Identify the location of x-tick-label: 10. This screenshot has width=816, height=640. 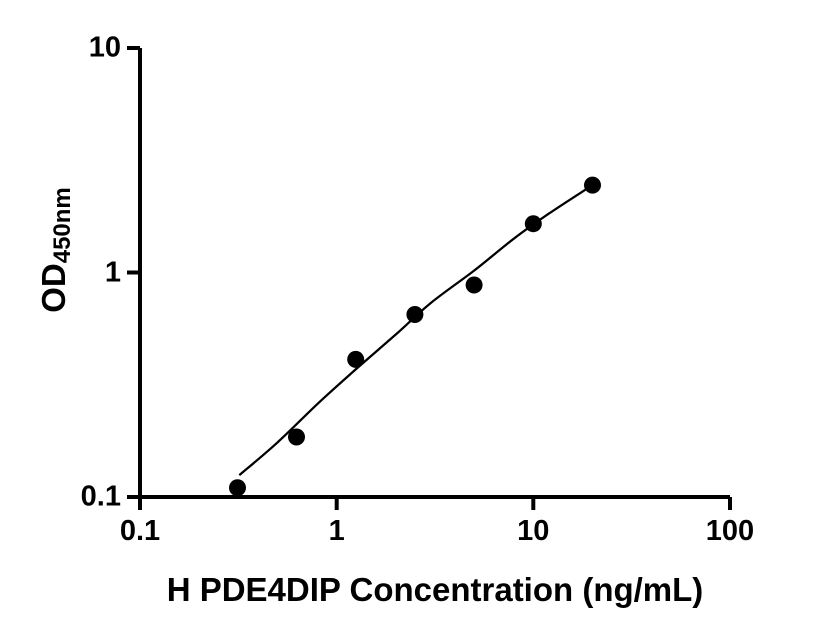
(533, 531).